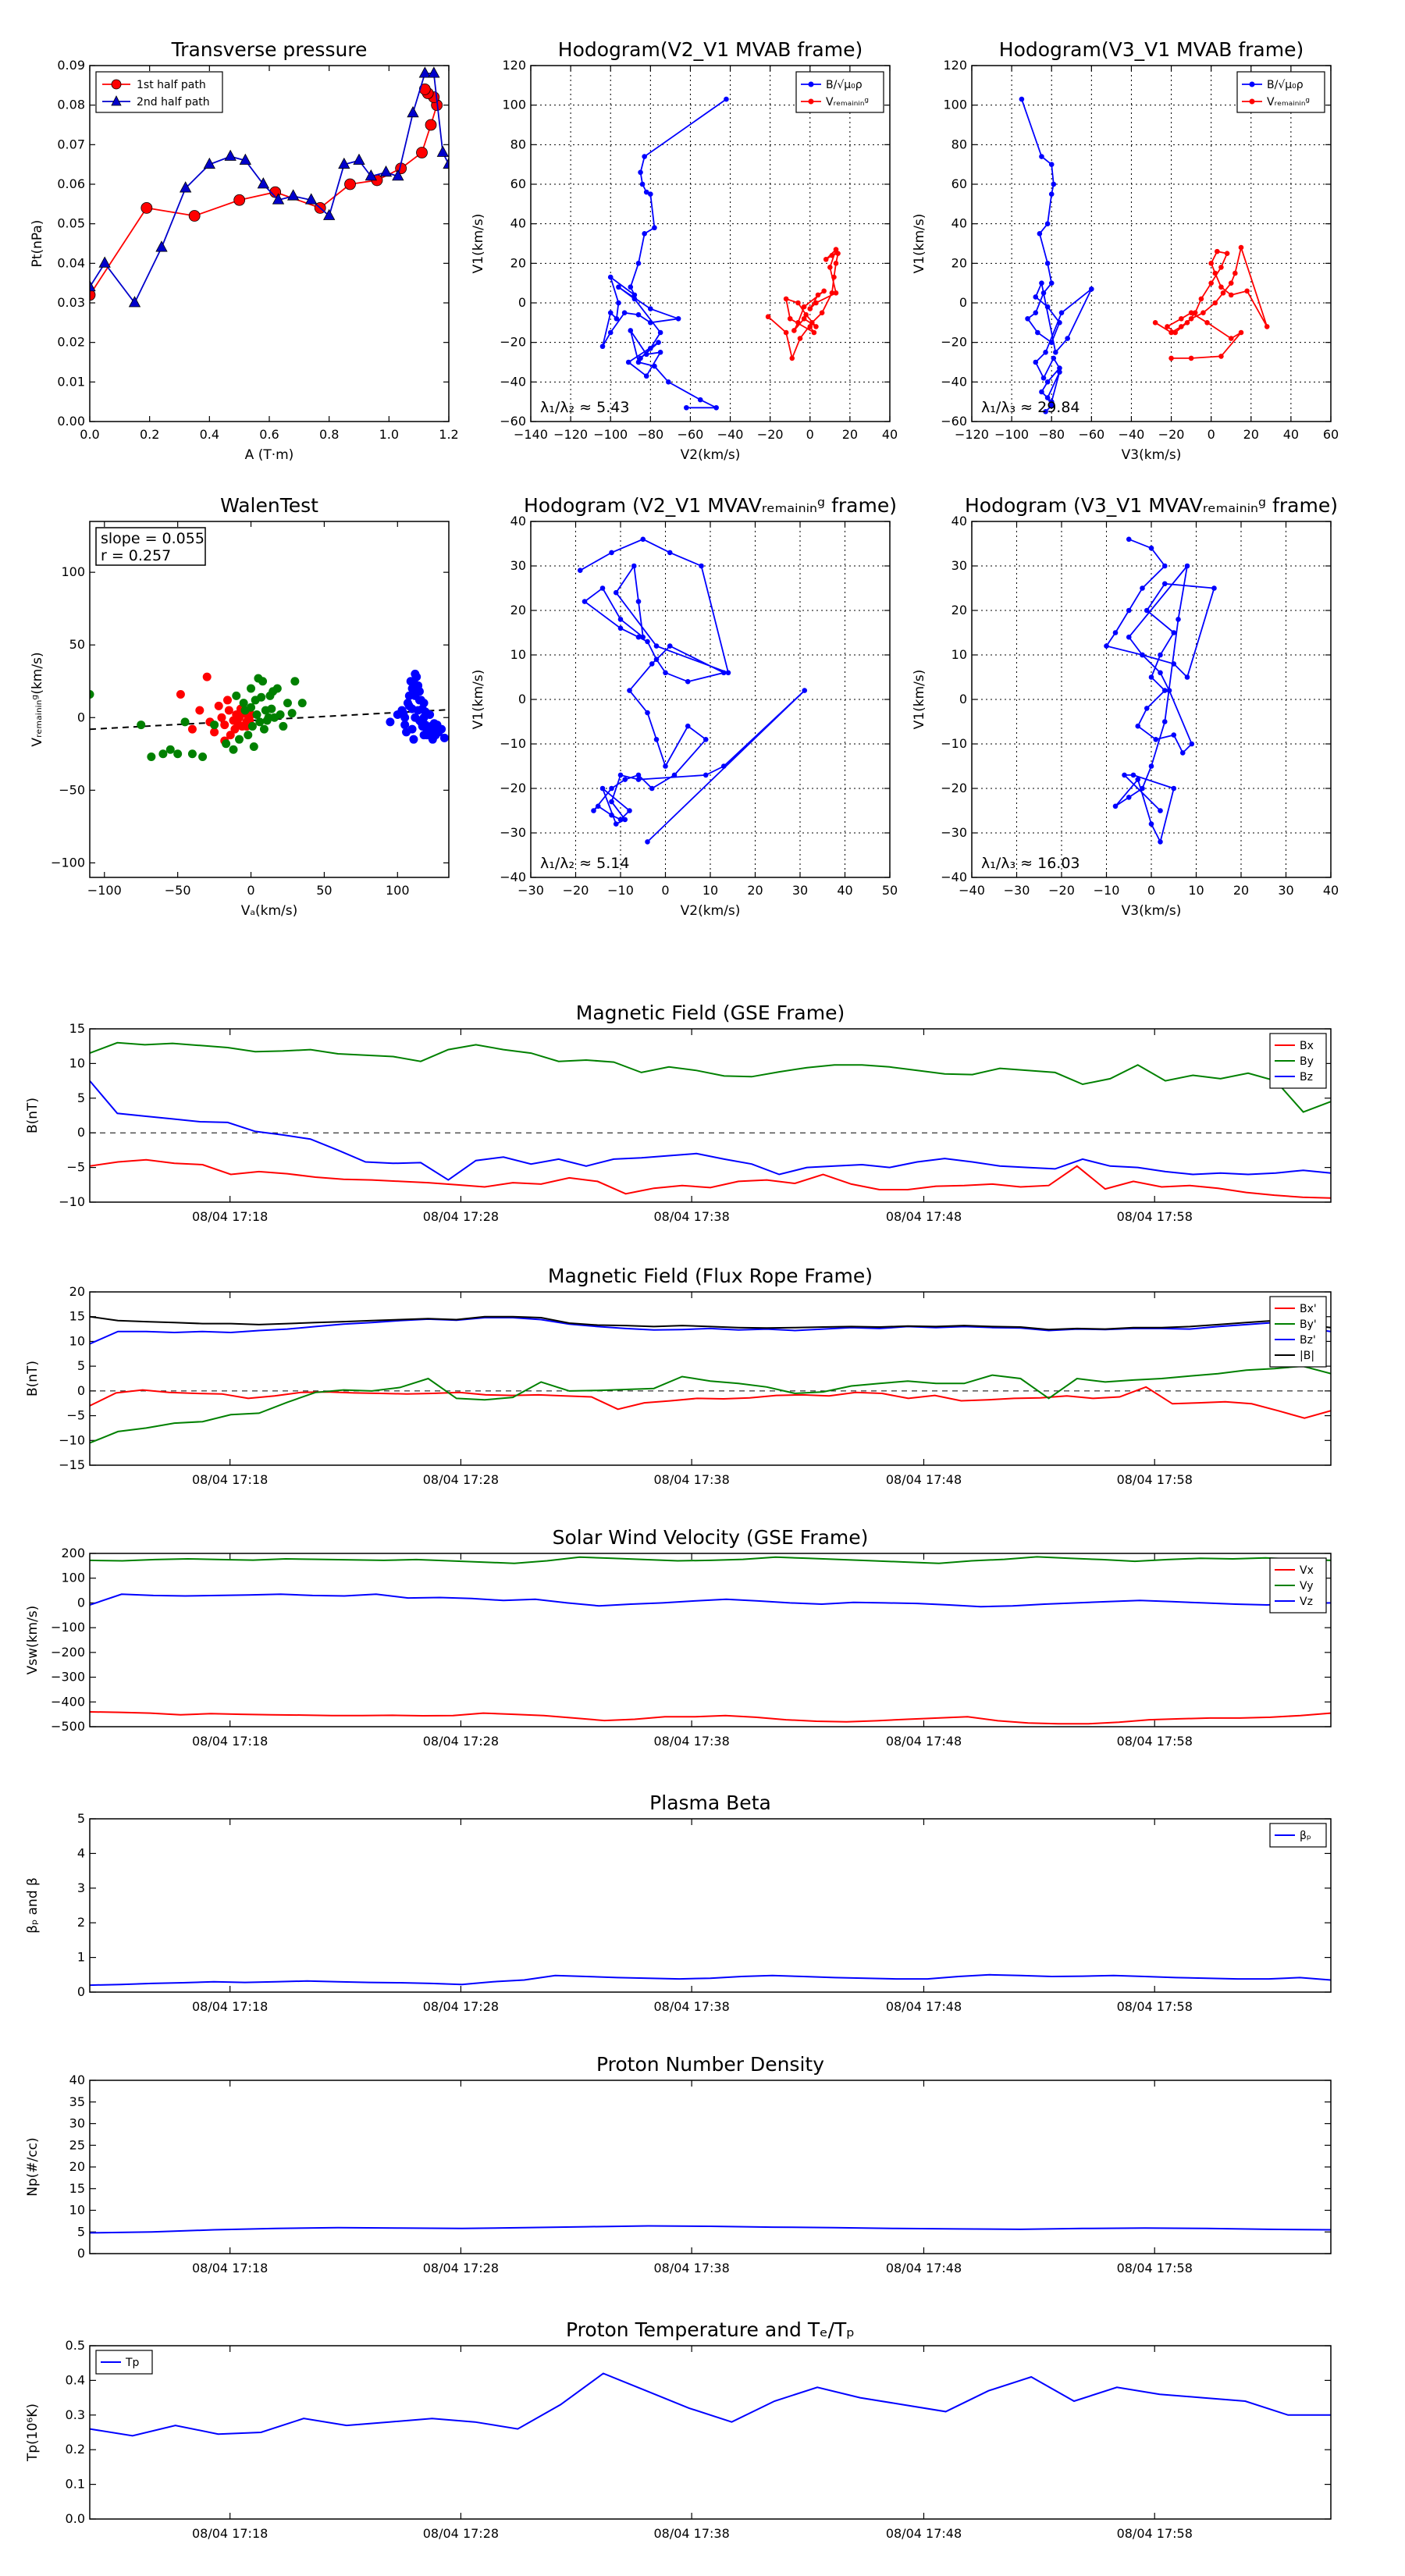 The image size is (1405, 2576). I want to click on time-tick-label: 08/04 17:58, so click(1155, 1741).